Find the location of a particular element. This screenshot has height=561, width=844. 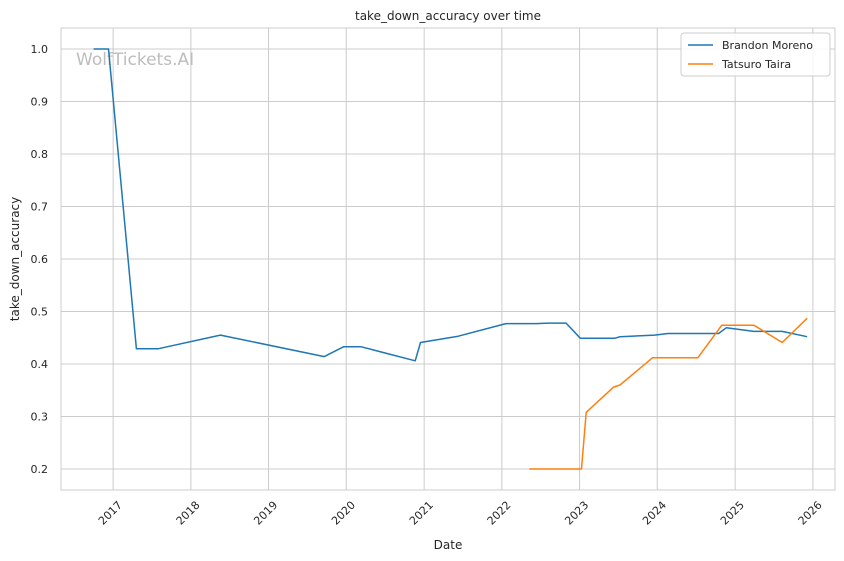

x-tick-label: 2019 is located at coordinates (265, 513).